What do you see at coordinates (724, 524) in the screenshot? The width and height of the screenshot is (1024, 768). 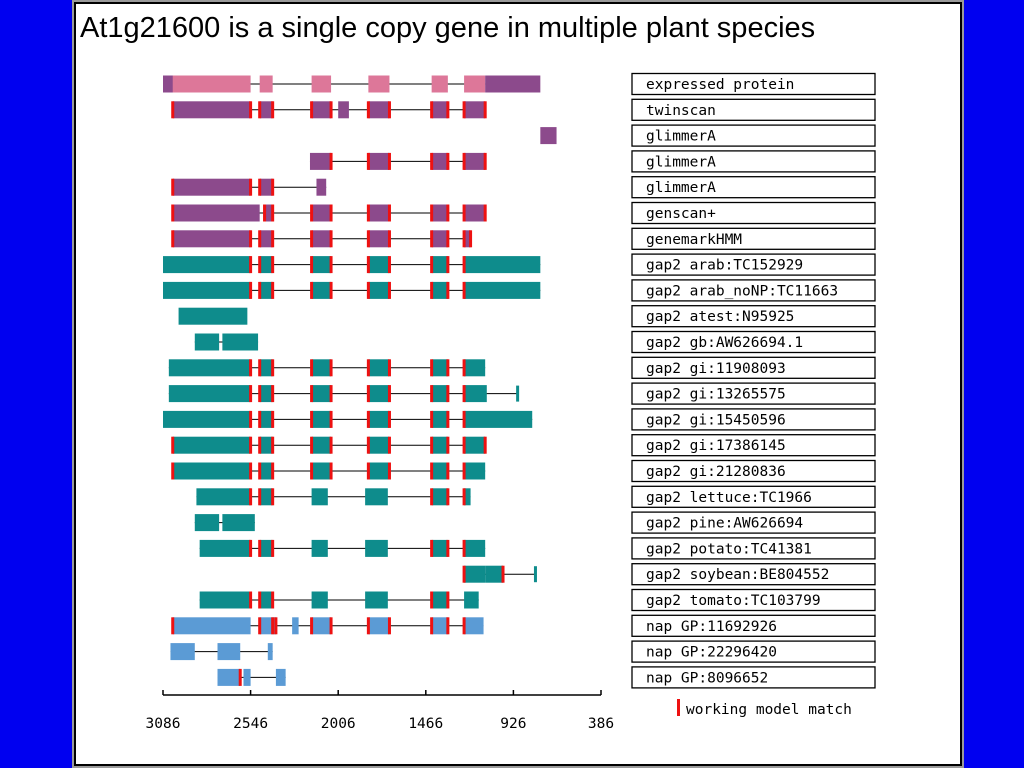 I see `track-label: gap2 pine:AW626694` at bounding box center [724, 524].